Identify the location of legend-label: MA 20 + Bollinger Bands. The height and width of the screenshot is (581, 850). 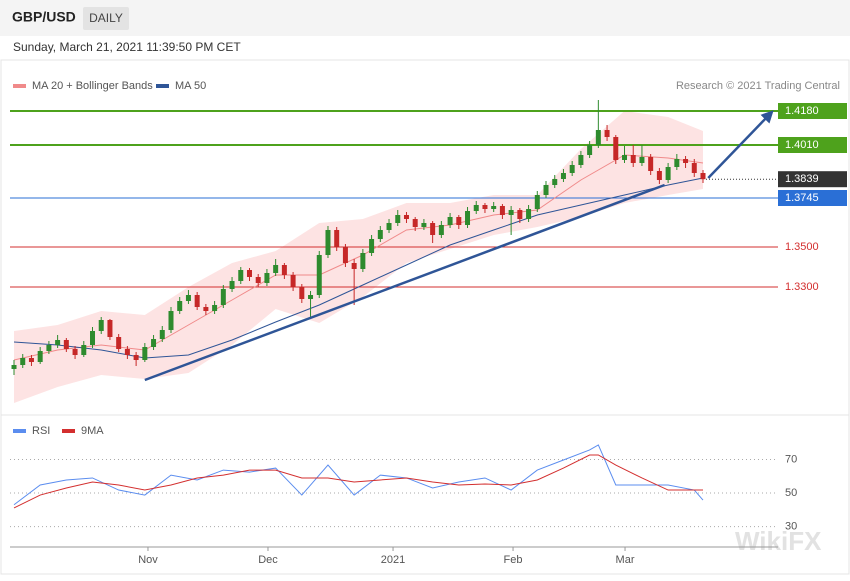
(92, 86).